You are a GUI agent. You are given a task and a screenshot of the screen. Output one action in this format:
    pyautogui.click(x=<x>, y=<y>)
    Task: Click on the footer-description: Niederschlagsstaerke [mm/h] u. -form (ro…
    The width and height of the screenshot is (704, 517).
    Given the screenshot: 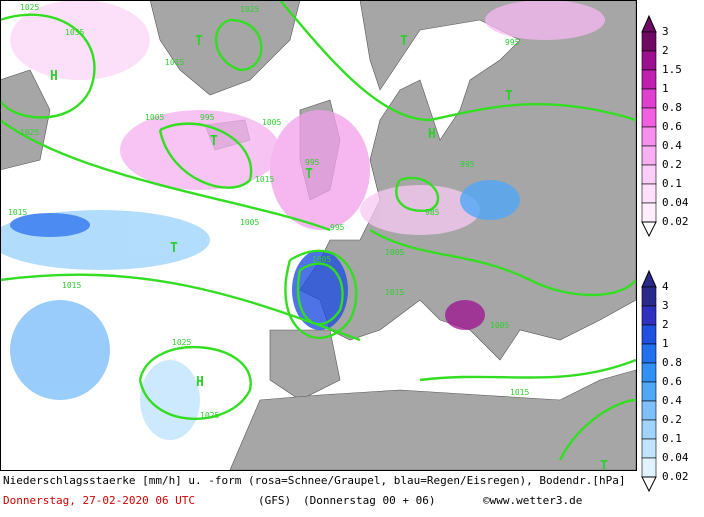 What is the action you would take?
    pyautogui.click(x=314, y=480)
    